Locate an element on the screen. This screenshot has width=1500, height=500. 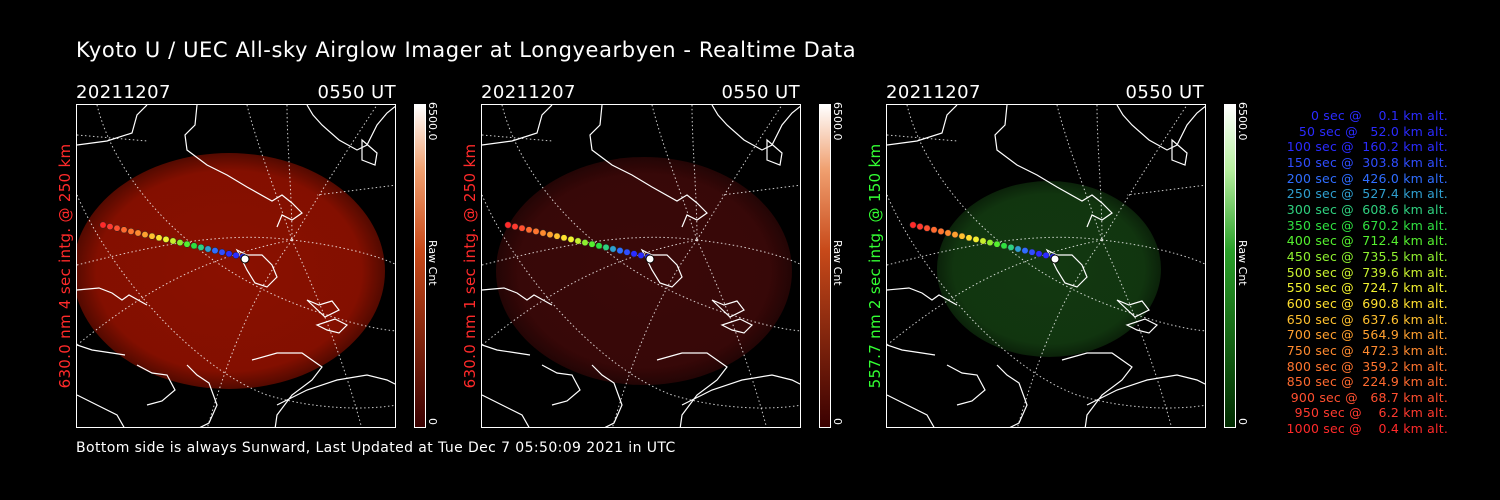
legend-row: 550 sec @ 724.7 km alt. is located at coordinates (1367, 288).